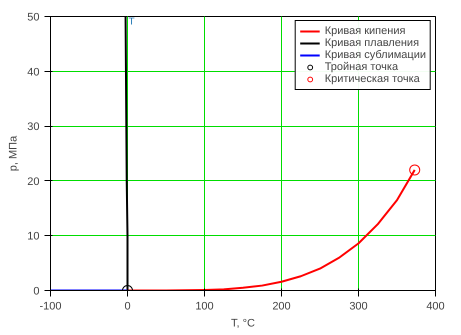  What do you see at coordinates (243, 324) in the screenshot?
I see `x-axis-title: T, °C` at bounding box center [243, 324].